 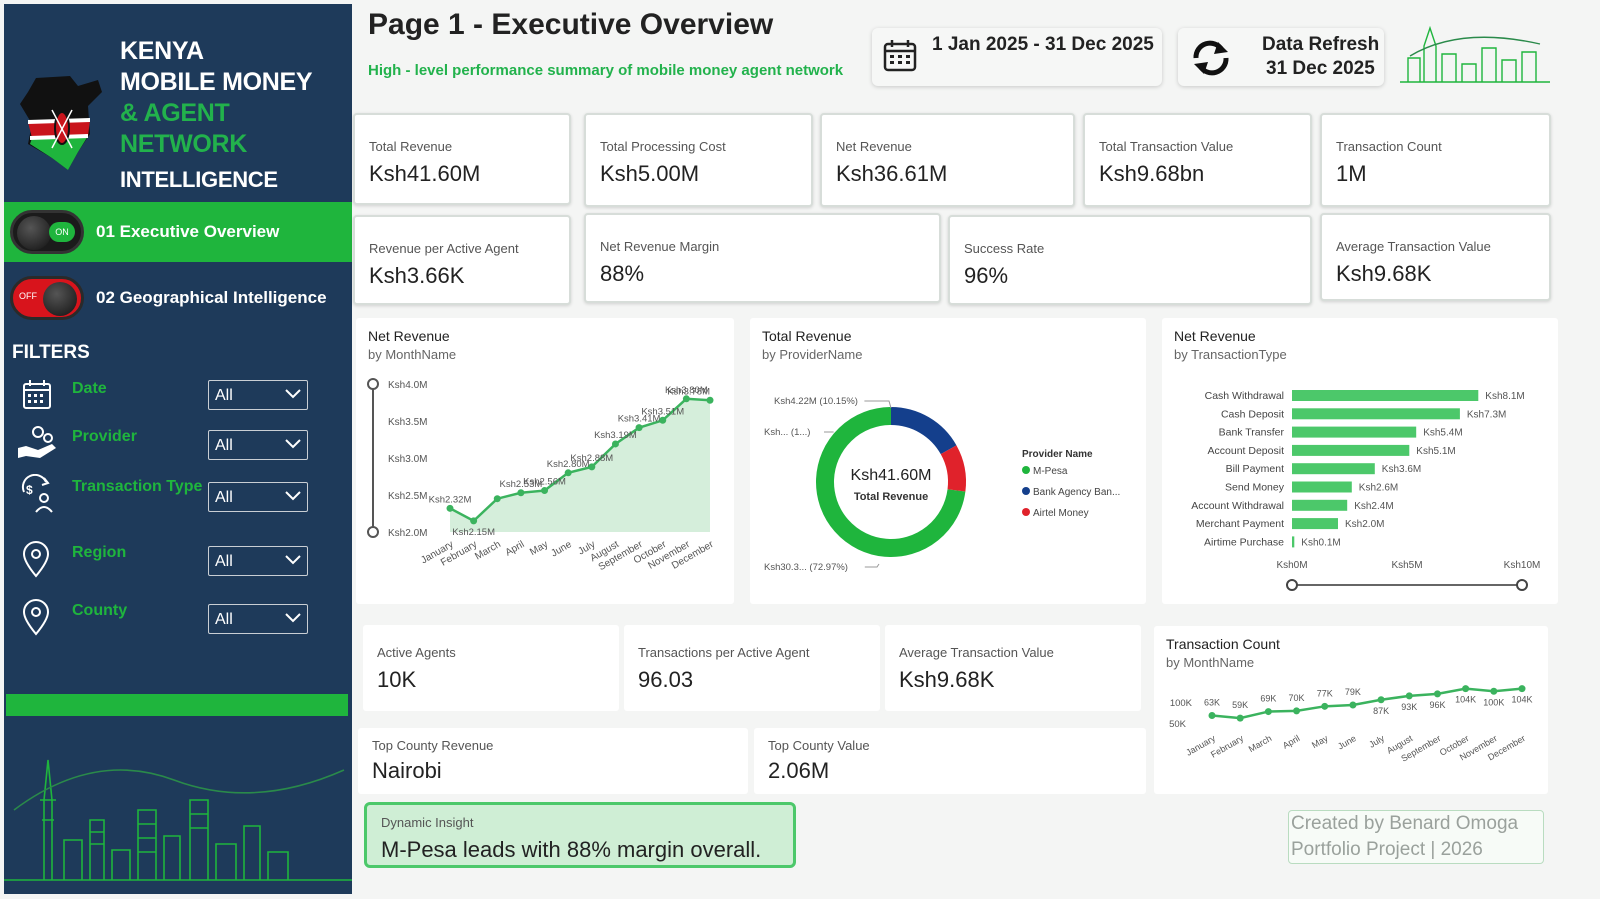 What do you see at coordinates (639, 419) in the screenshot?
I see `data-label: Ksh3.41M` at bounding box center [639, 419].